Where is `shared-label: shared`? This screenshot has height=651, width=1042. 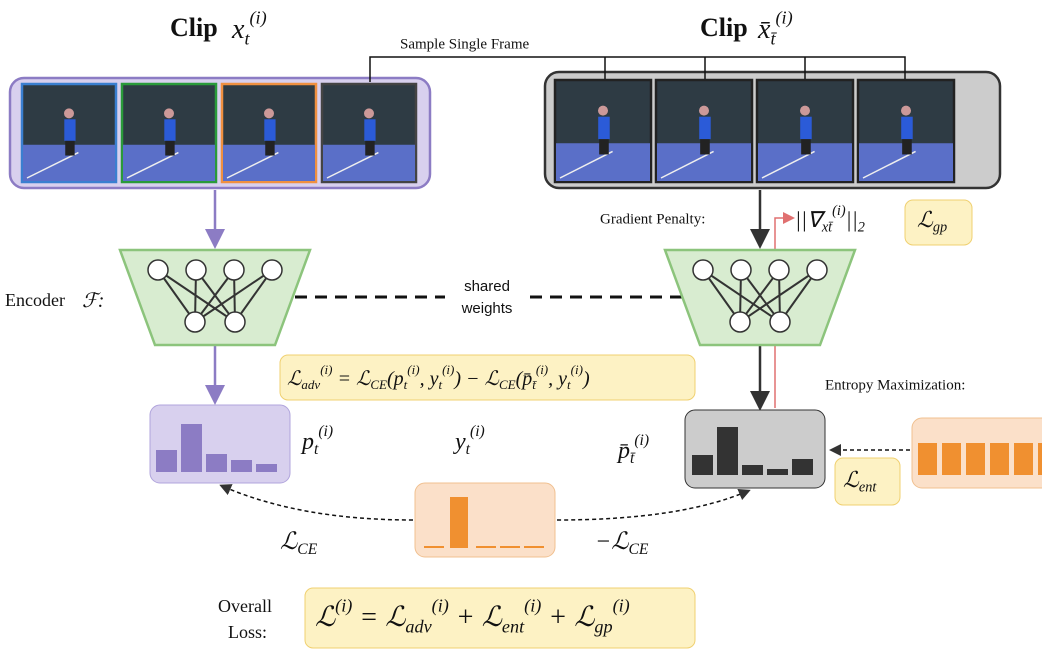 shared-label: shared is located at coordinates (487, 286).